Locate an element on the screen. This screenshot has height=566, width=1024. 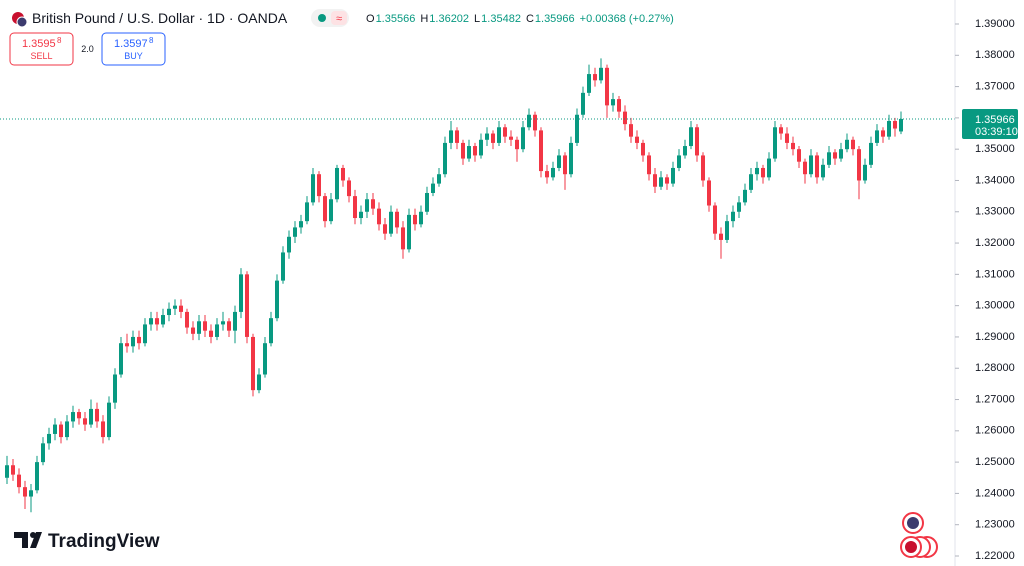
buy-pip: 8 is located at coordinates (151, 40).